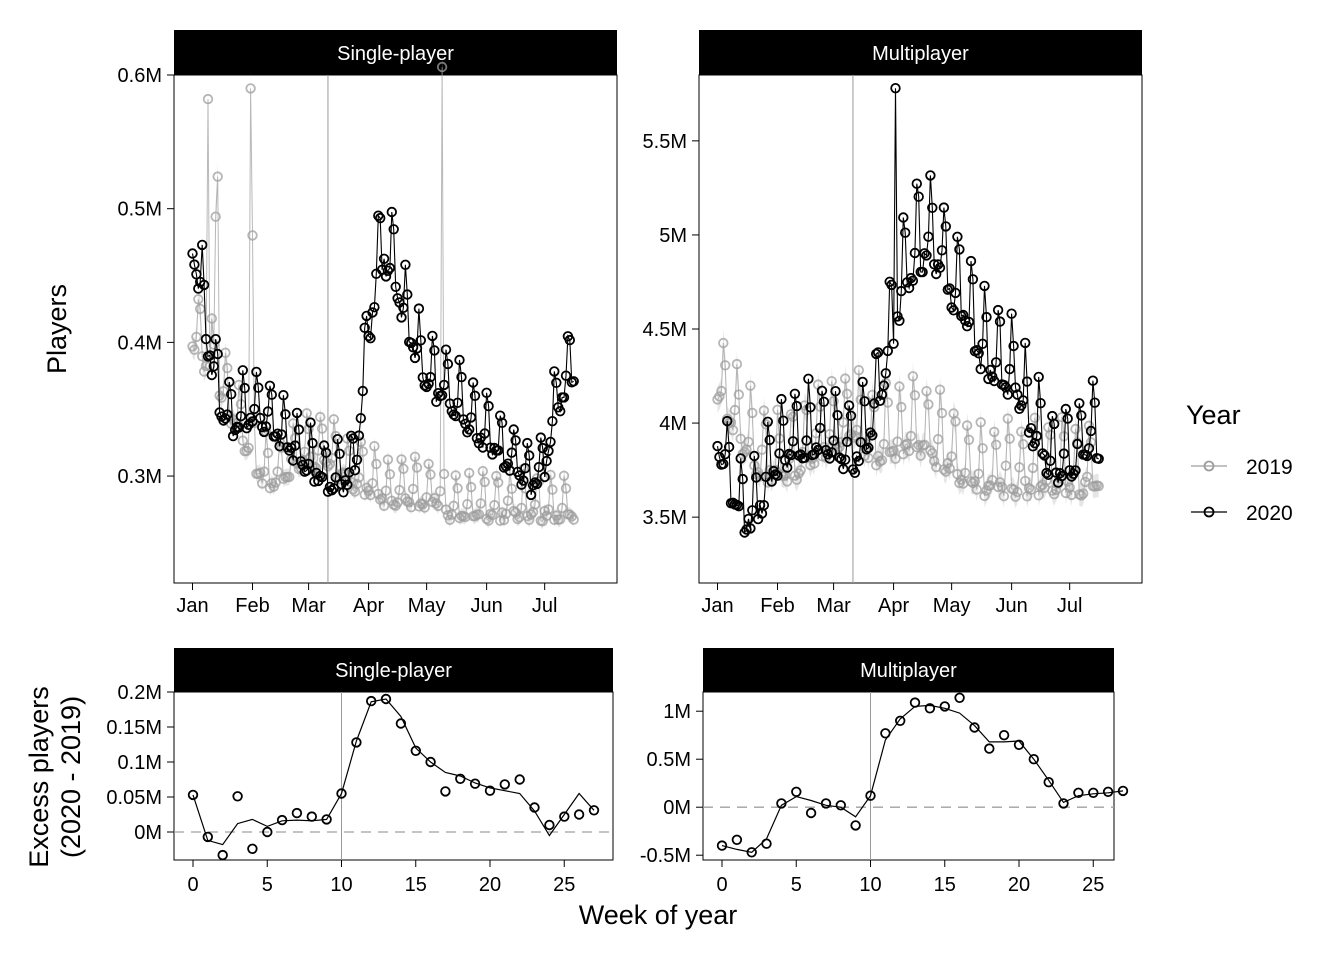  Describe the element at coordinates (922, 778) in the screenshot. I see `smooth-line` at that location.